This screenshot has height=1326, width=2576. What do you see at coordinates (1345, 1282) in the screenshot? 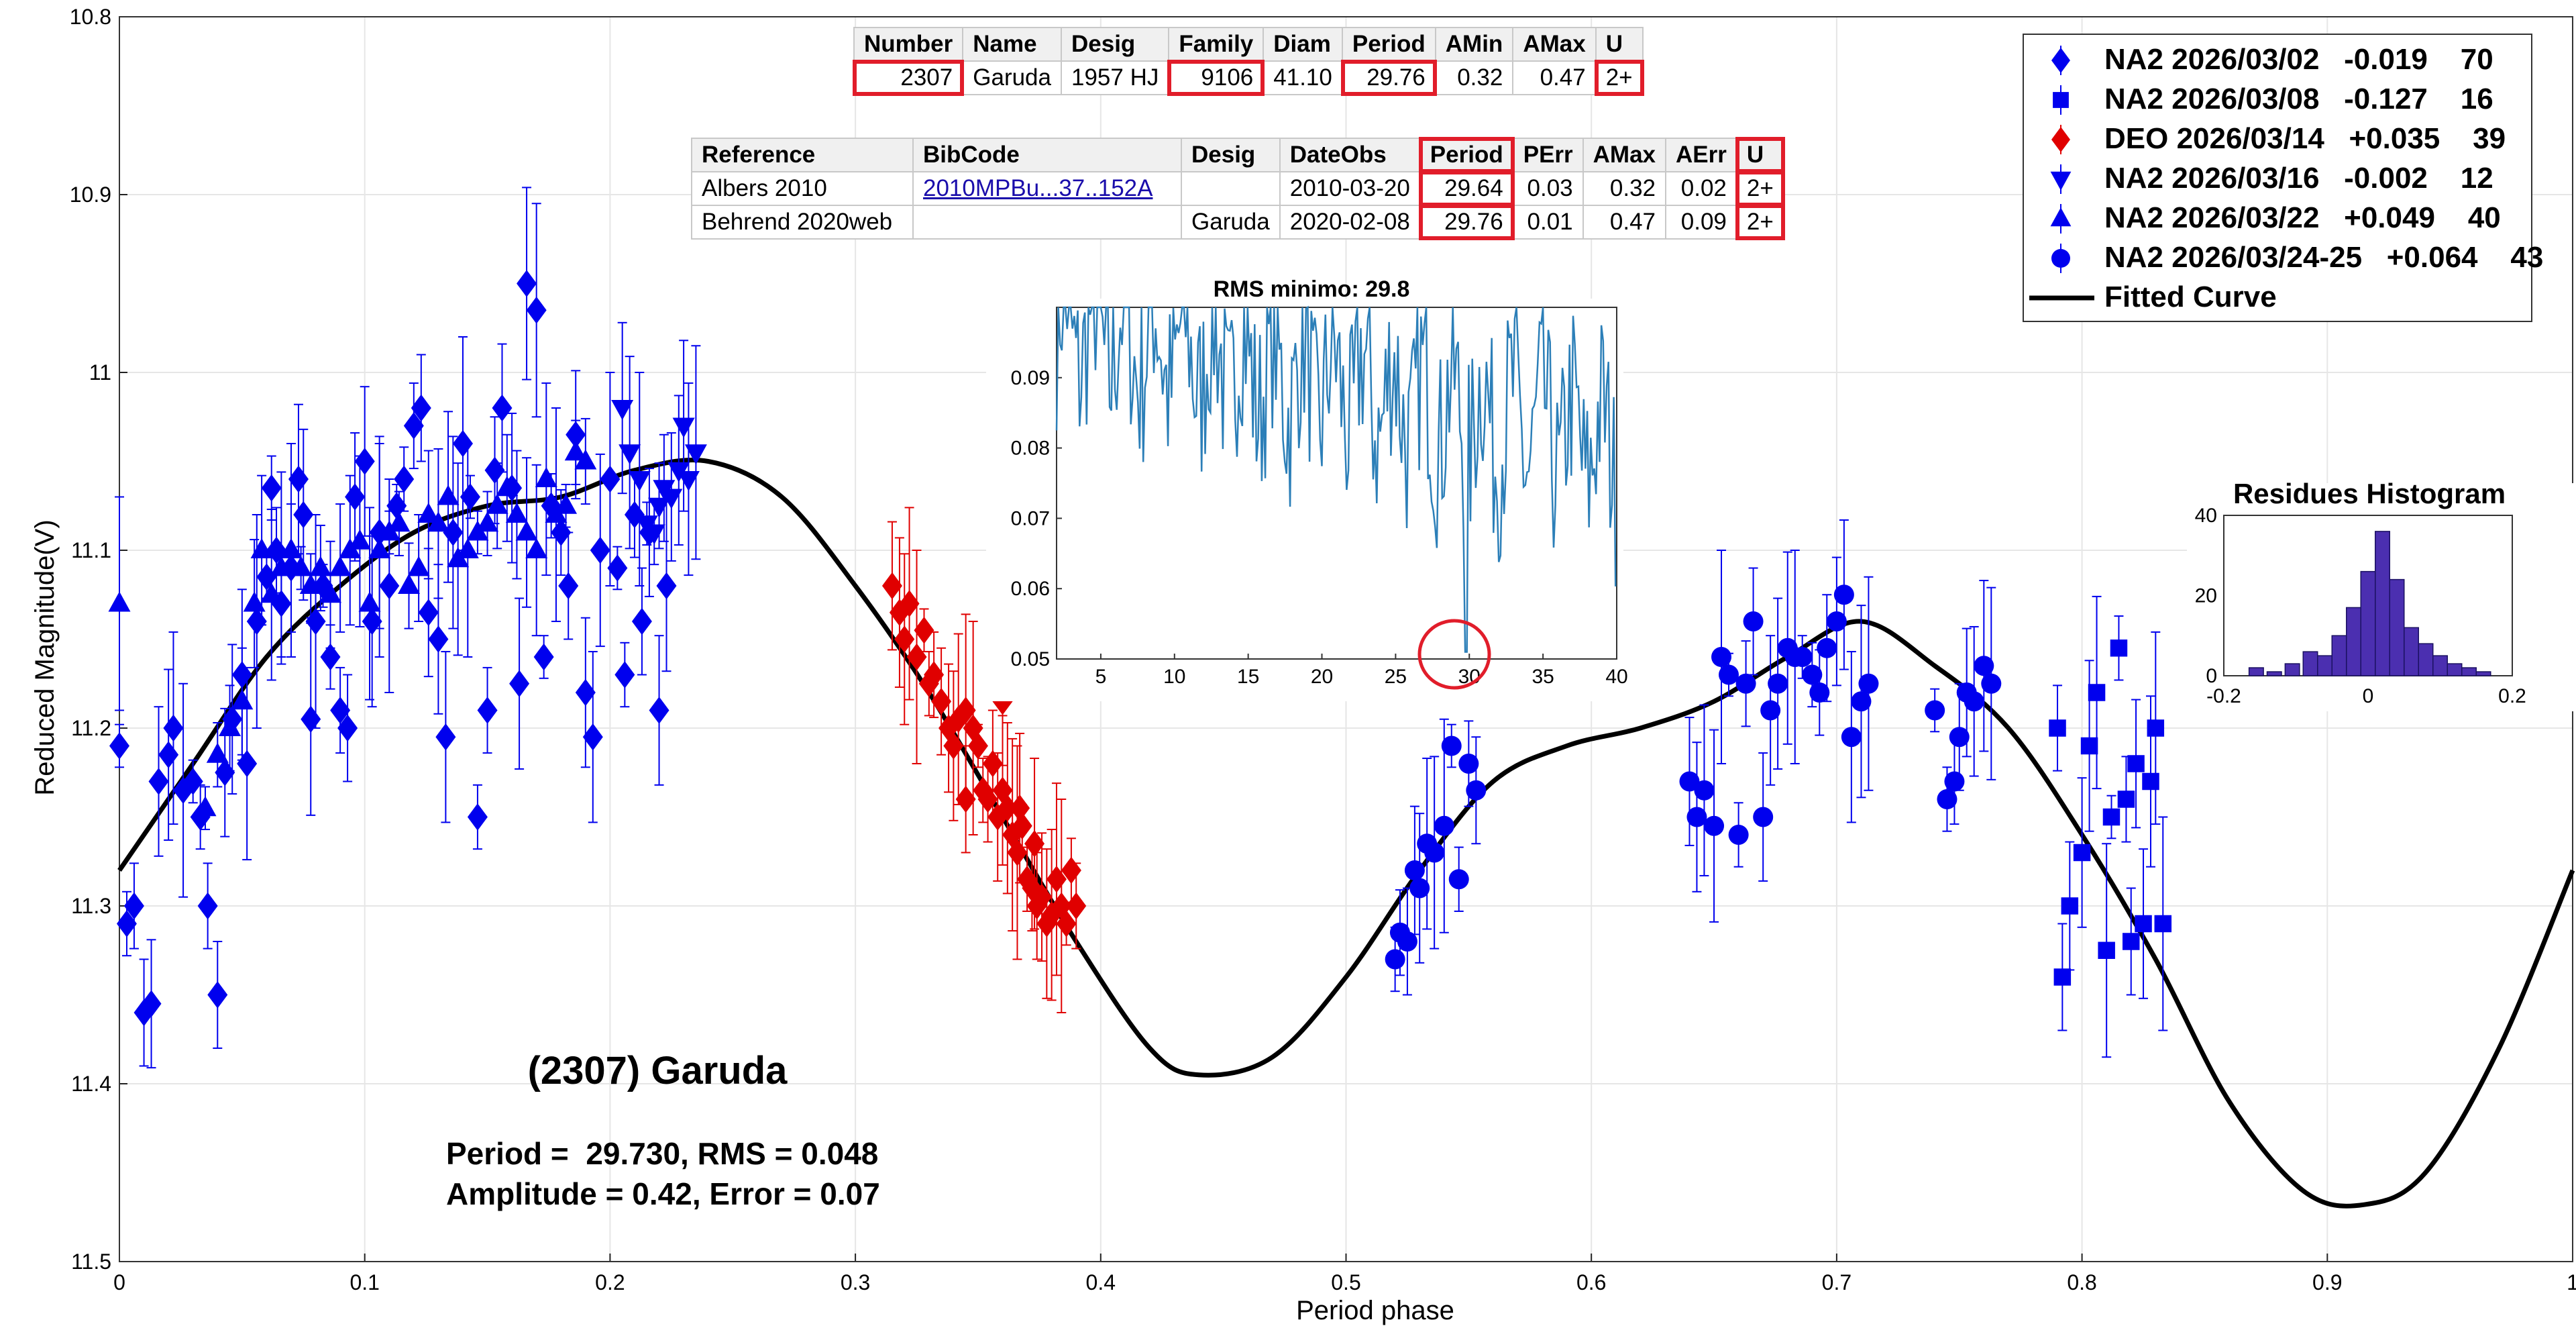
I see `x-tick-label: 0.5` at bounding box center [1345, 1282].